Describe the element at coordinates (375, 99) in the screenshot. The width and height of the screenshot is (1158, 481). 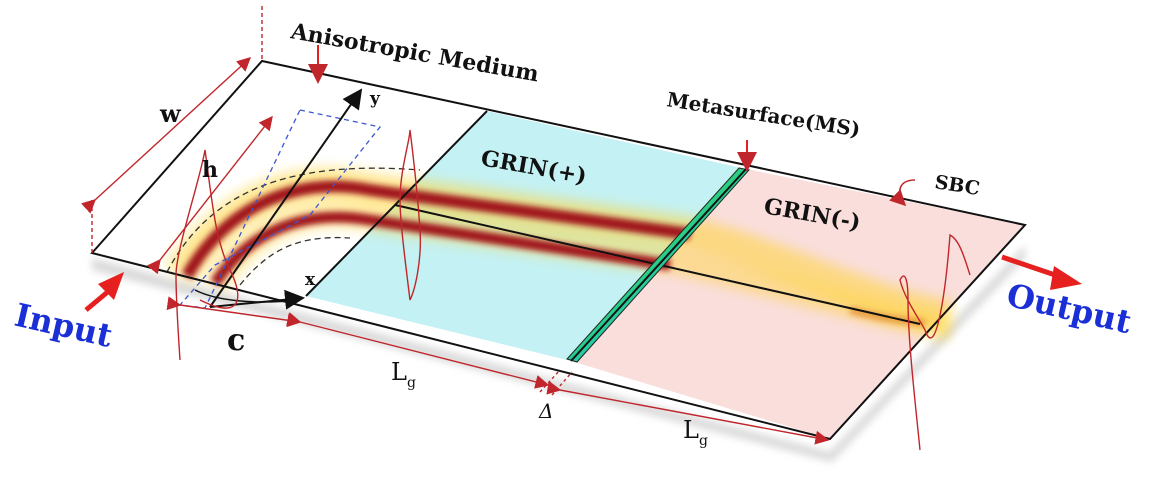
I see `y-label: y` at that location.